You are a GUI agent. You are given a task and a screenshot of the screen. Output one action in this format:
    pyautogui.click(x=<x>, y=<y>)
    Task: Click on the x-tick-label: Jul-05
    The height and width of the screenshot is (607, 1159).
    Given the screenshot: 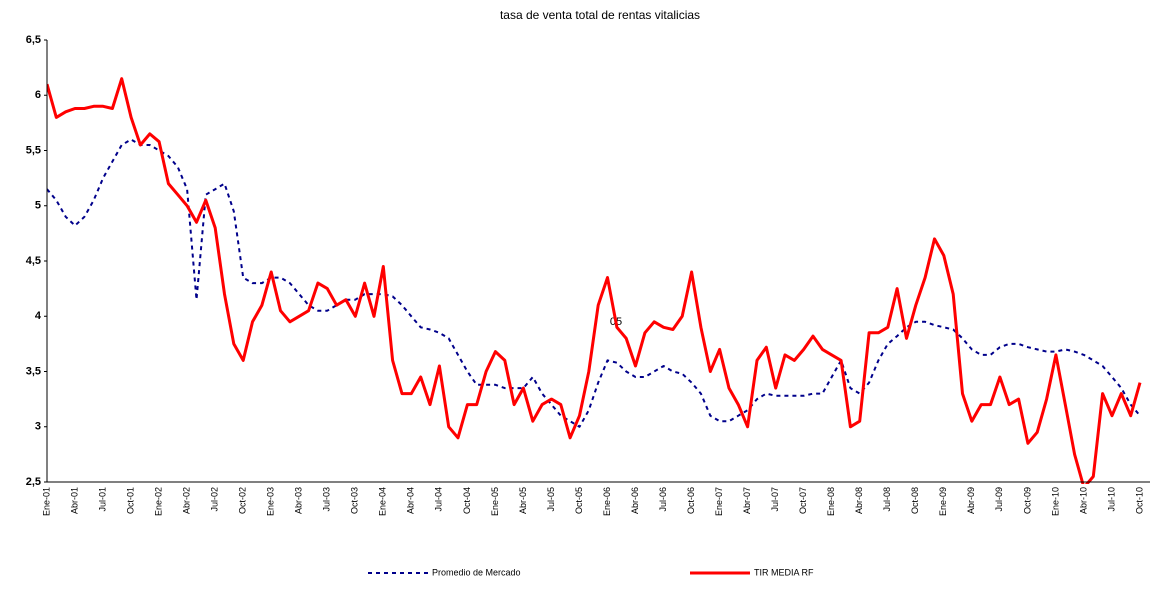 What is the action you would take?
    pyautogui.click(x=551, y=499)
    